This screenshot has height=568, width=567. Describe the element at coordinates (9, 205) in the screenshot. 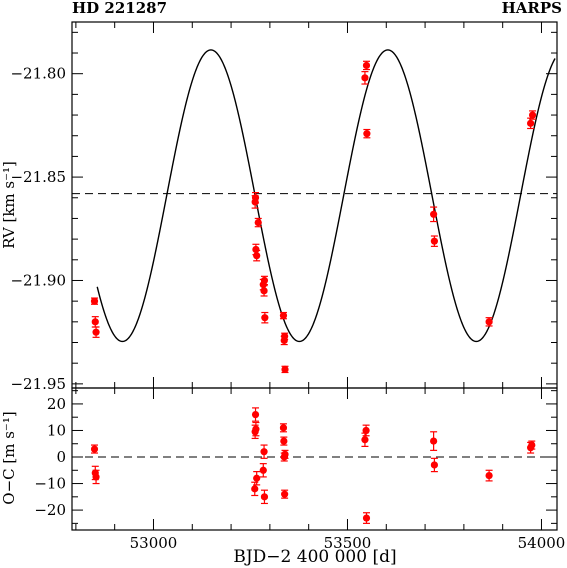

I see `rv-axis-label: RV [km s⁻¹]` at that location.